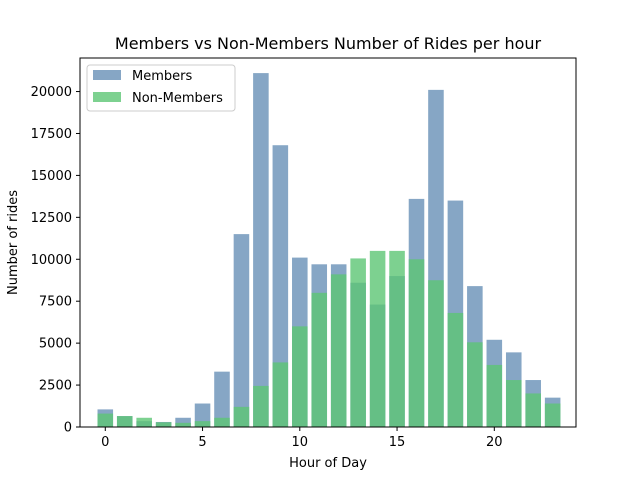 This screenshot has height=480, width=640. What do you see at coordinates (107, 75) in the screenshot?
I see `legend-swatch-members` at bounding box center [107, 75].